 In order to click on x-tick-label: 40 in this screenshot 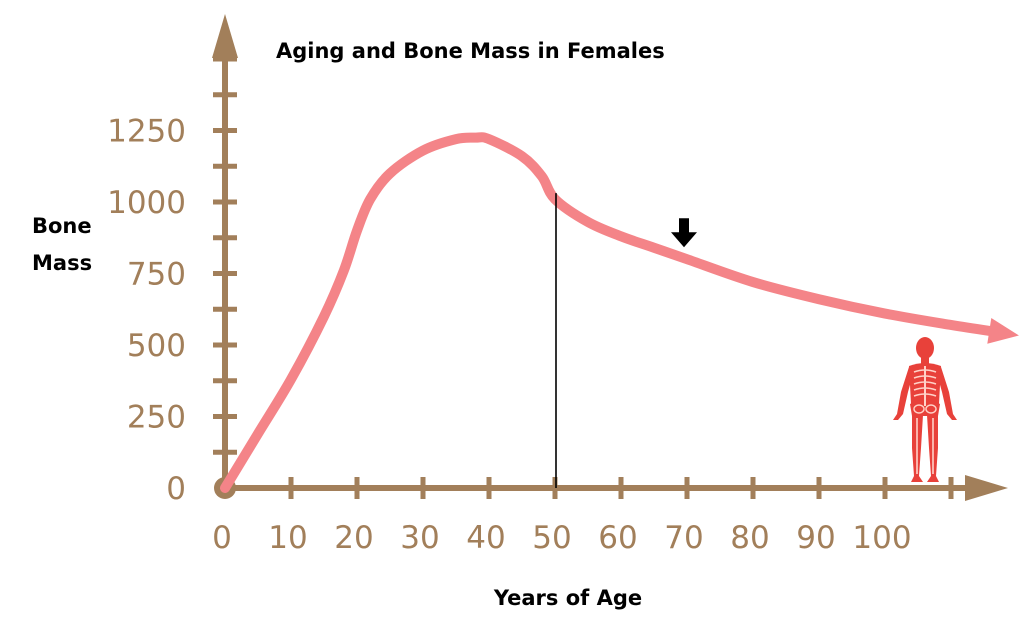, I will do `click(485, 538)`.